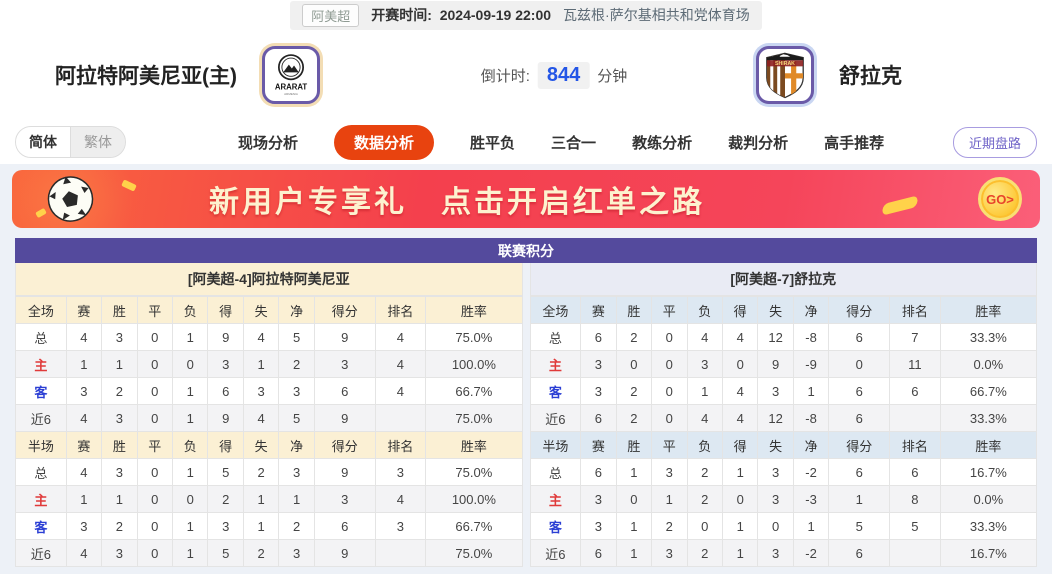  What do you see at coordinates (43, 142) in the screenshot?
I see `lang-simplified: 简体` at bounding box center [43, 142].